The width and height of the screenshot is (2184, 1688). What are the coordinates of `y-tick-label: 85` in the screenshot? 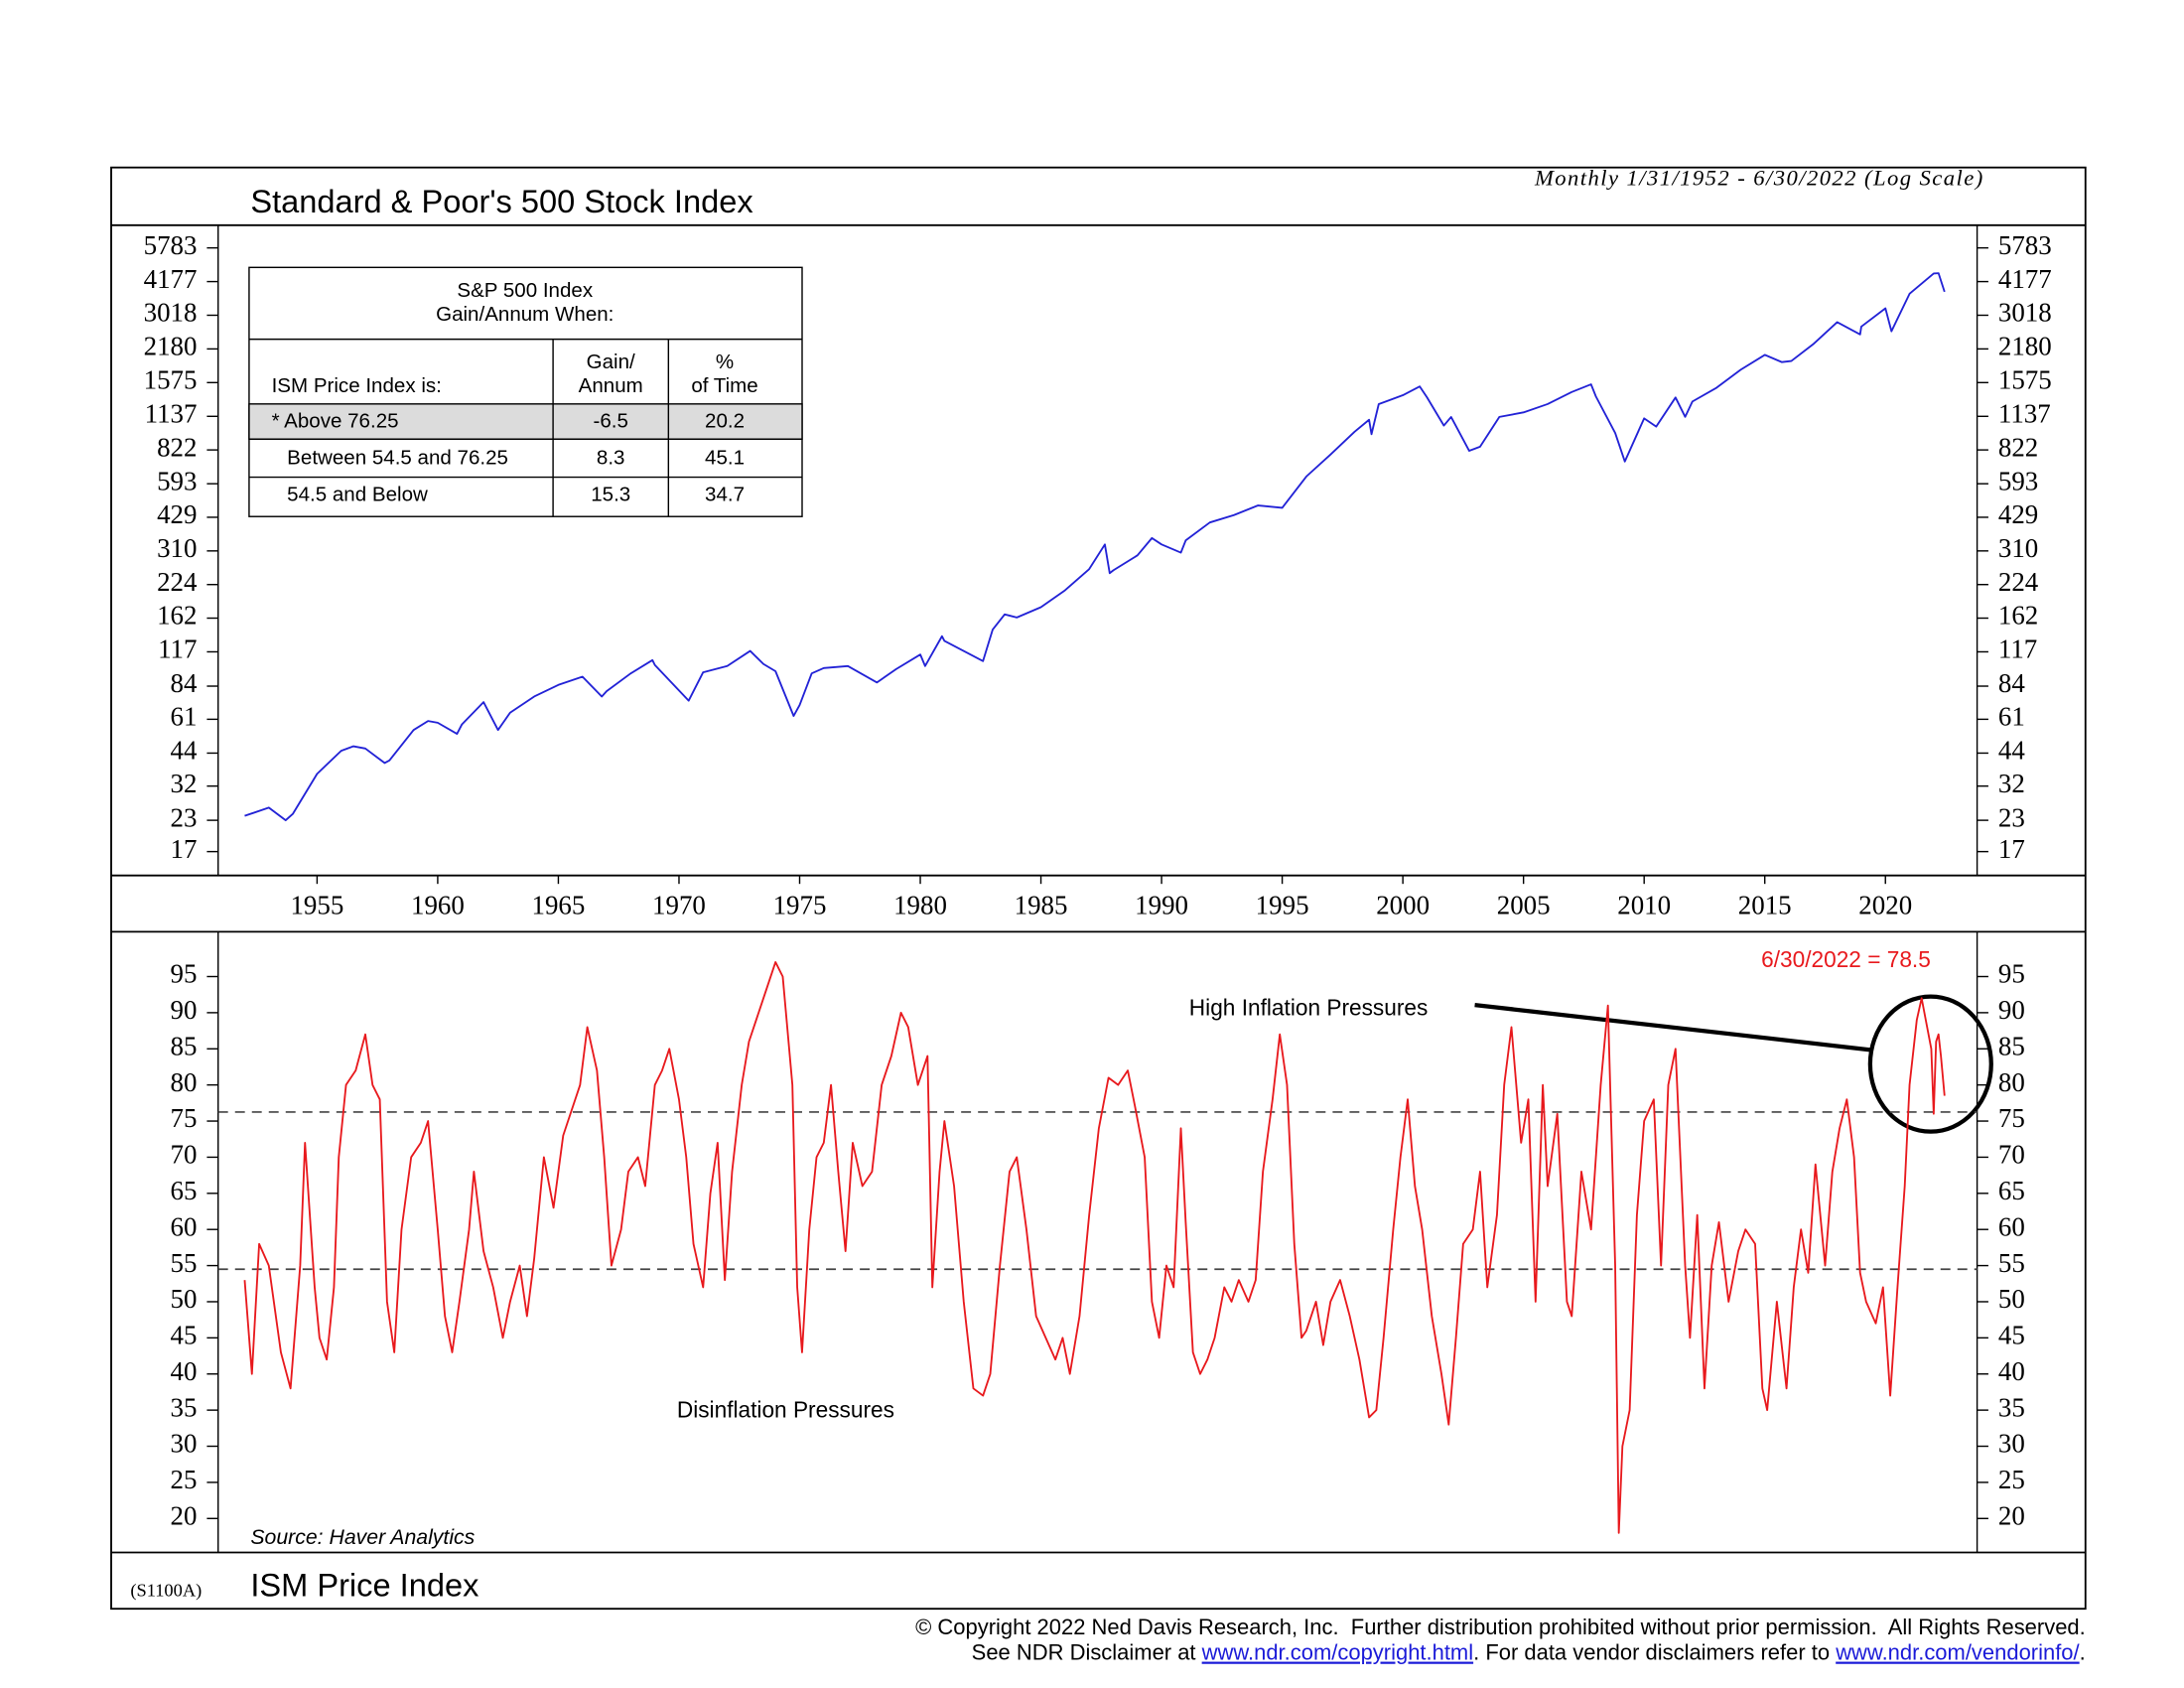 It's located at (2011, 1045).